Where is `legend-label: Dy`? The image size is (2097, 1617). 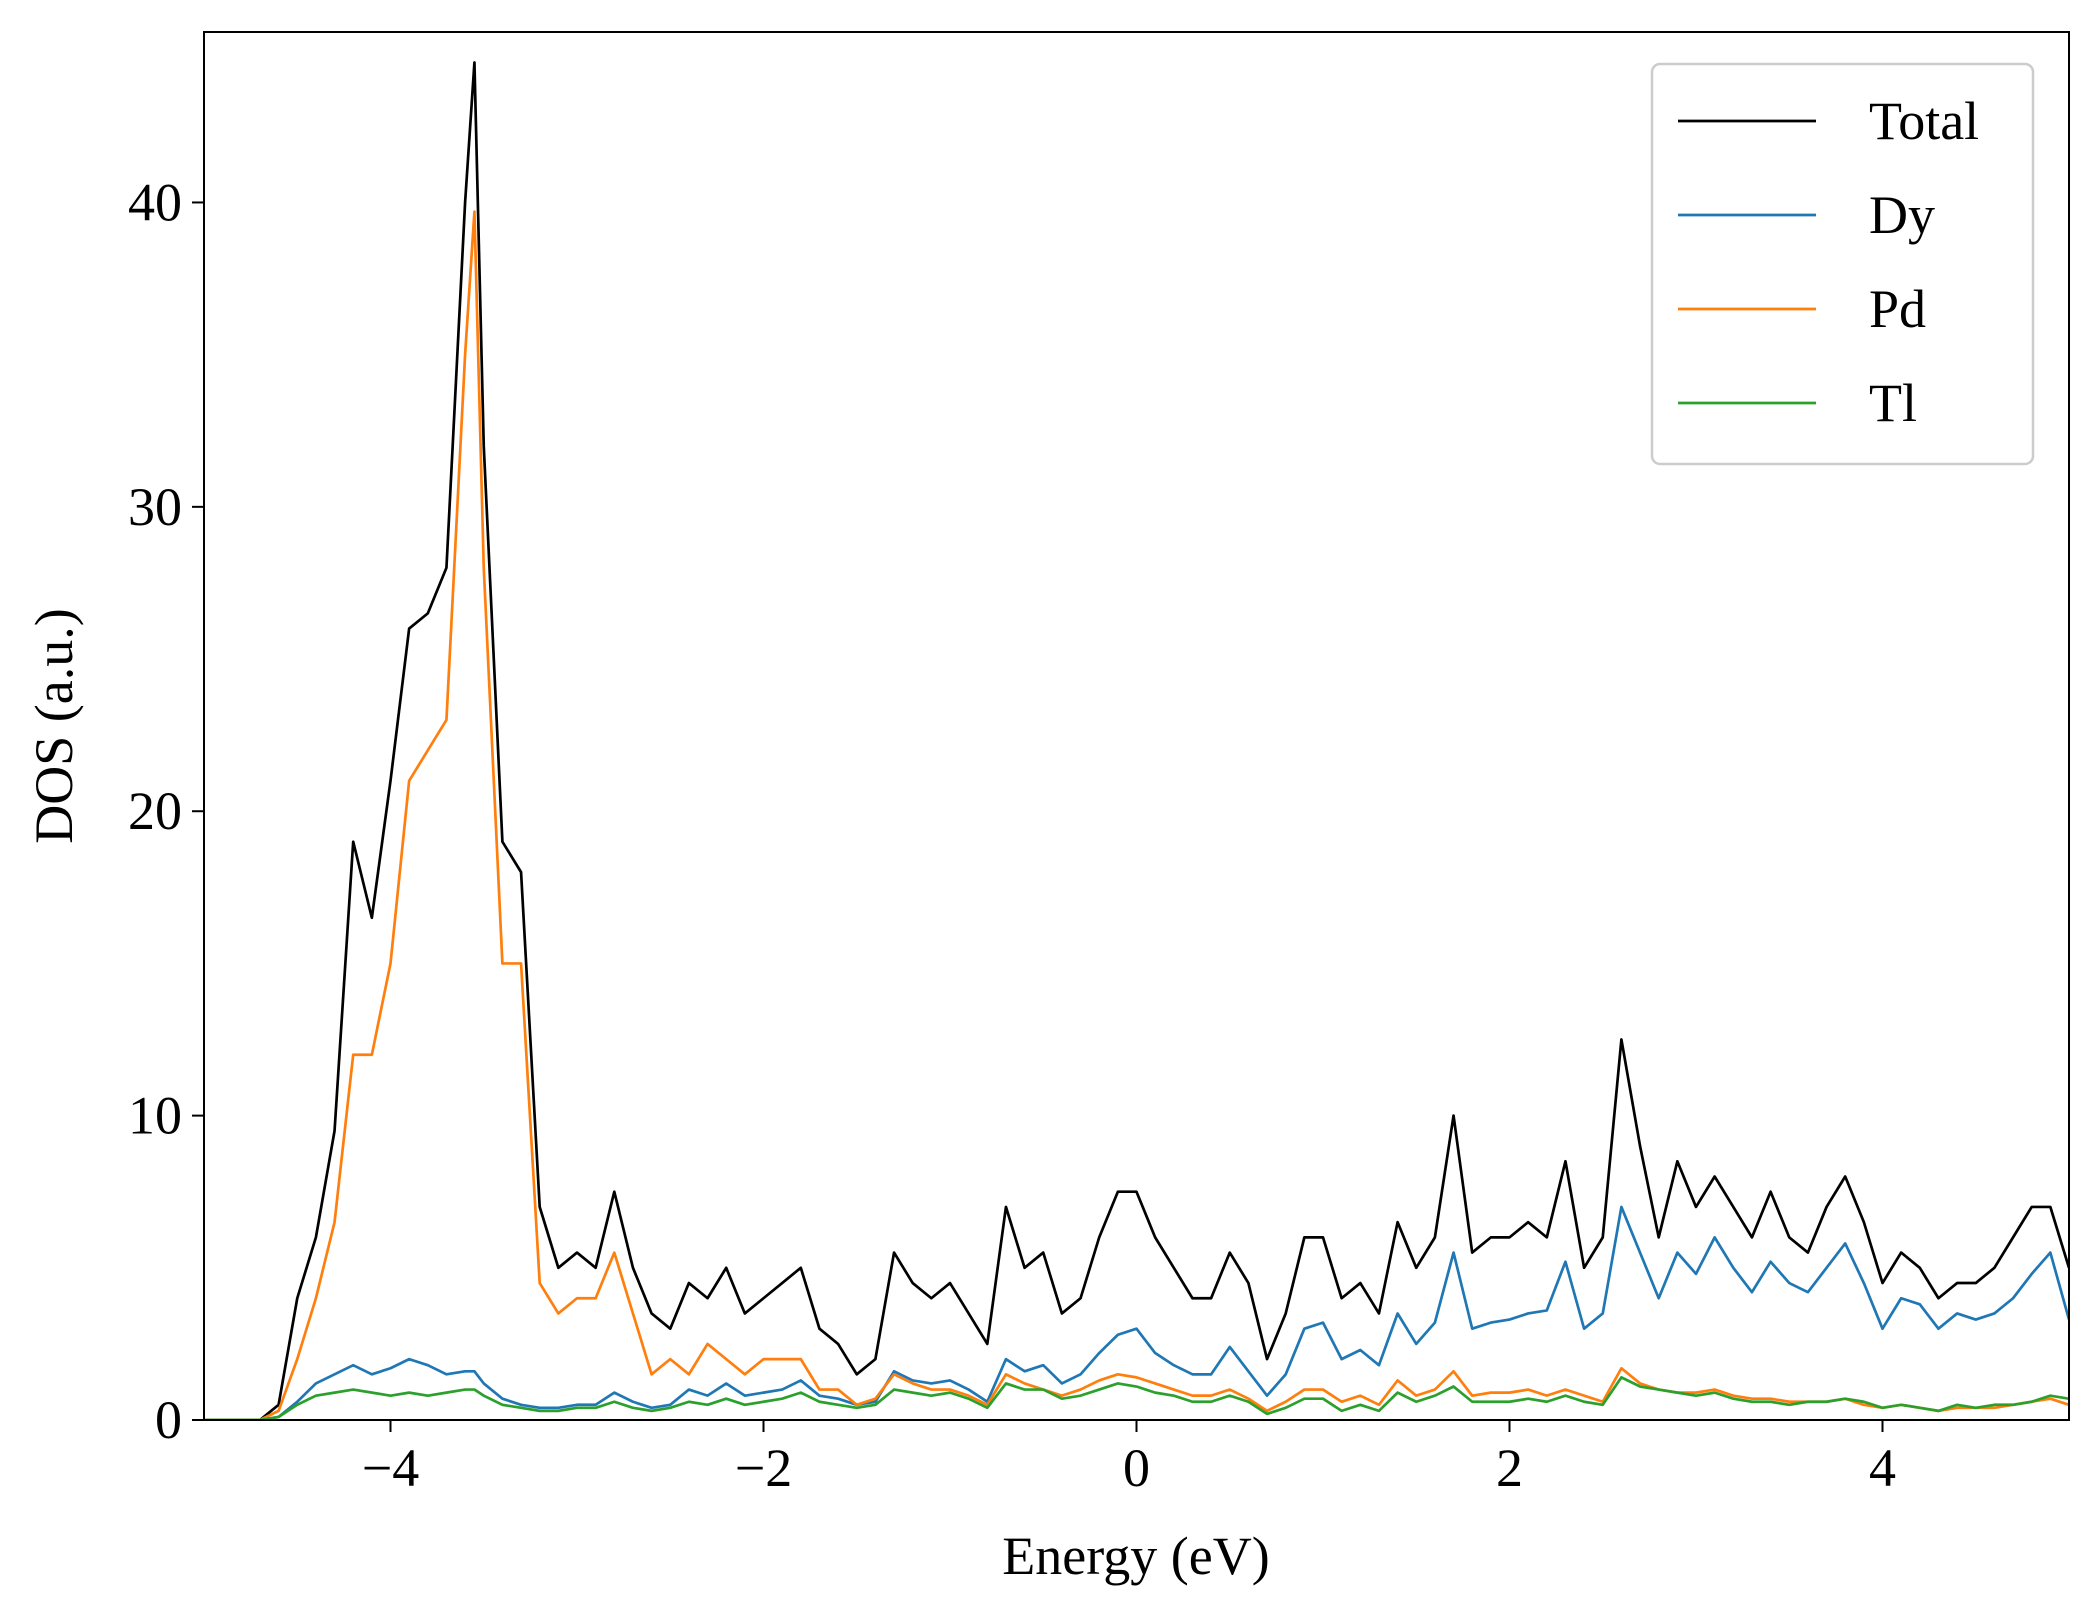
legend-label: Dy is located at coordinates (1902, 215).